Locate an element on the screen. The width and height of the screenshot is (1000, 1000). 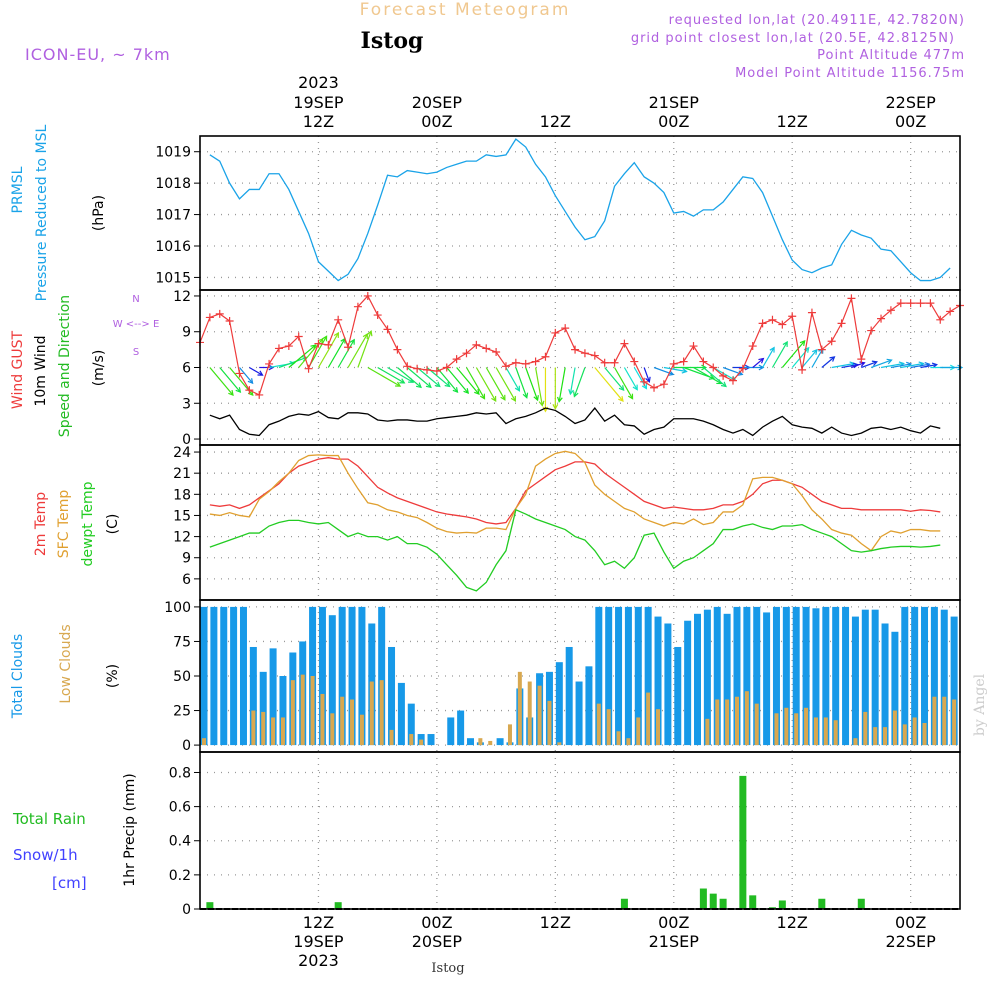
y-tick-label: 15 is located at coordinates (182, 516).